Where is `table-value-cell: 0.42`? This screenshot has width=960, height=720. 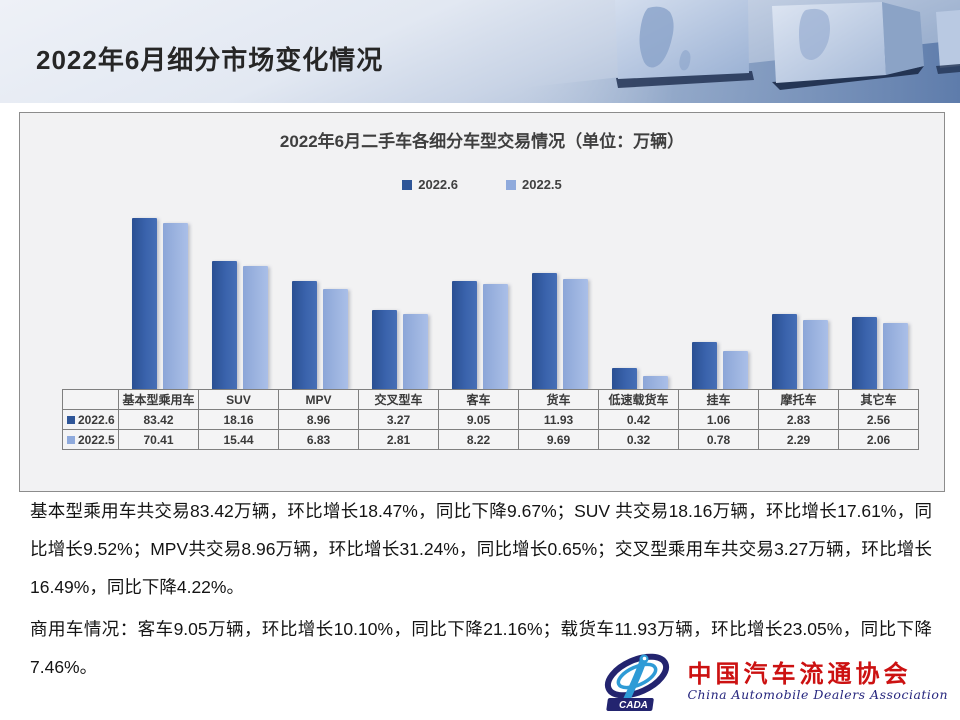 table-value-cell: 0.42 is located at coordinates (638, 419).